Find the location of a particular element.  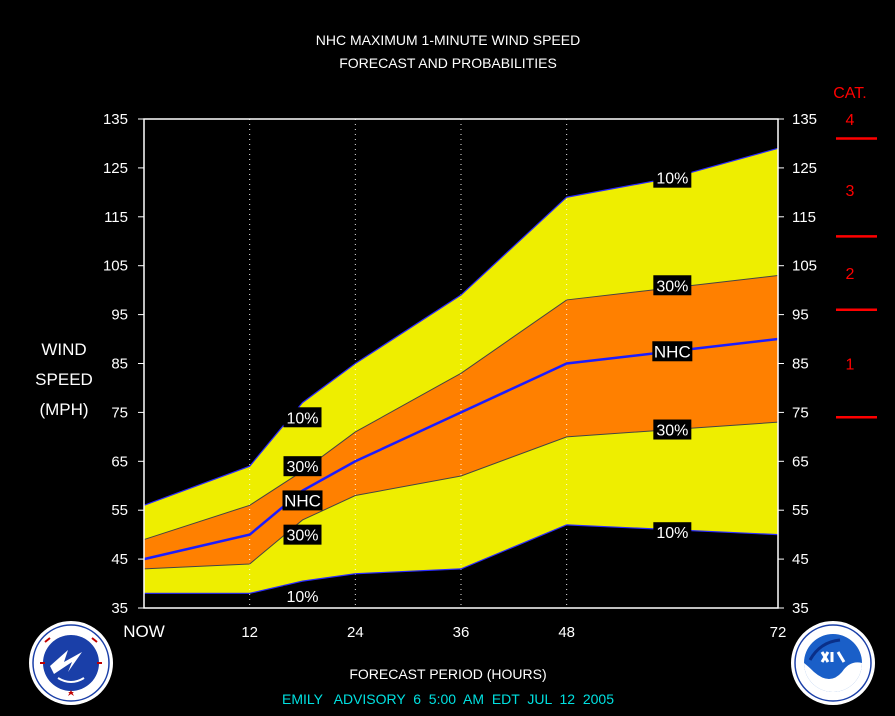

y-tick-label-left-85: 85 is located at coordinates (119, 364).